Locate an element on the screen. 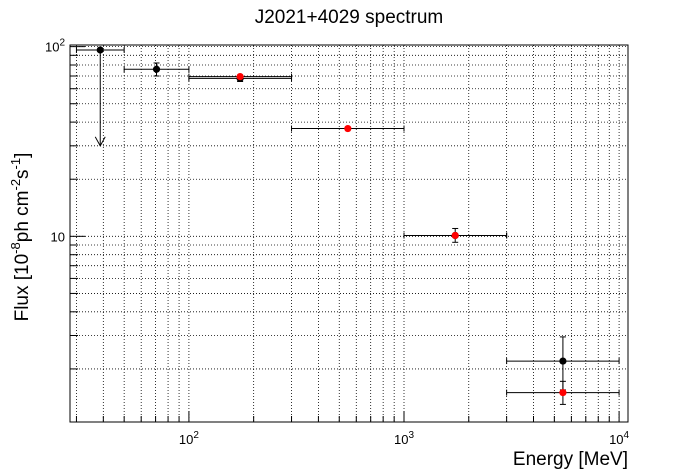 This screenshot has width=698, height=471. x-tick-label: 10² is located at coordinates (189, 438).